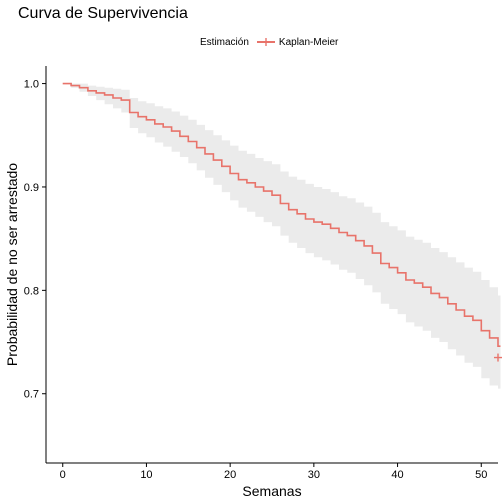 The width and height of the screenshot is (504, 504). I want to click on x-tick-label: 30, so click(314, 475).